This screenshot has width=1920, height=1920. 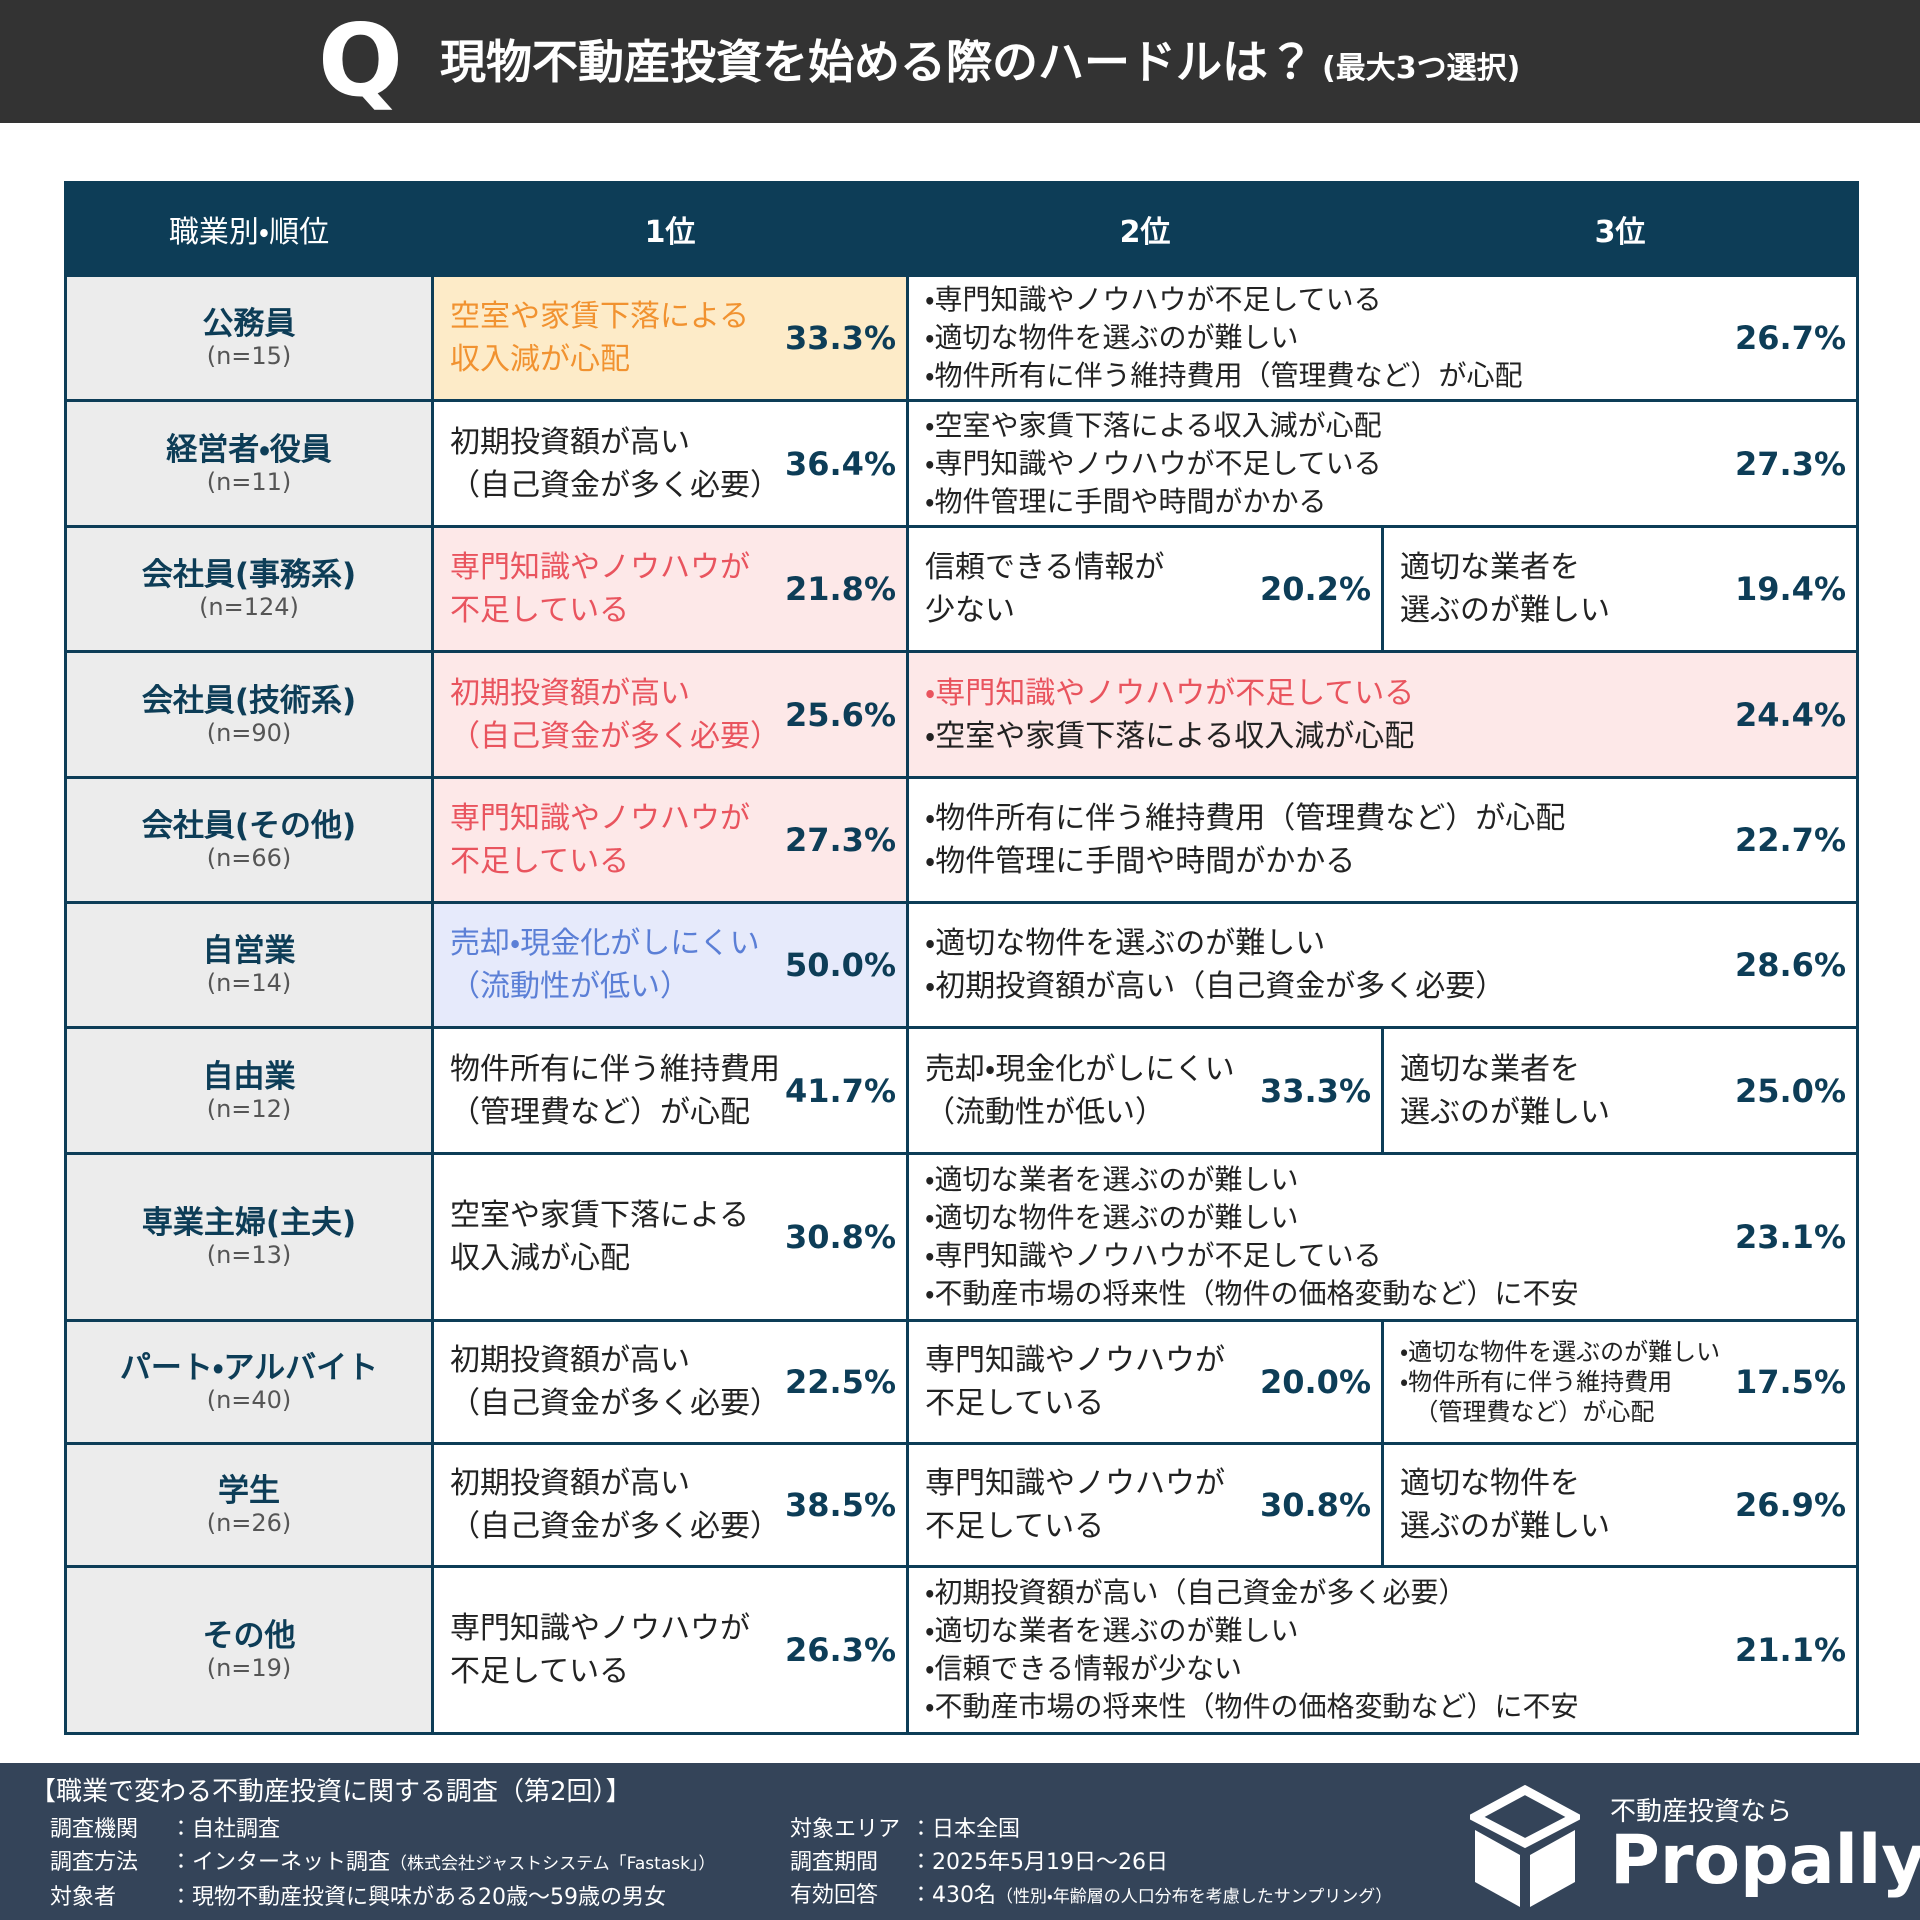 I want to click on reason-line: 空室や家賃下落による, so click(x=600, y=316).